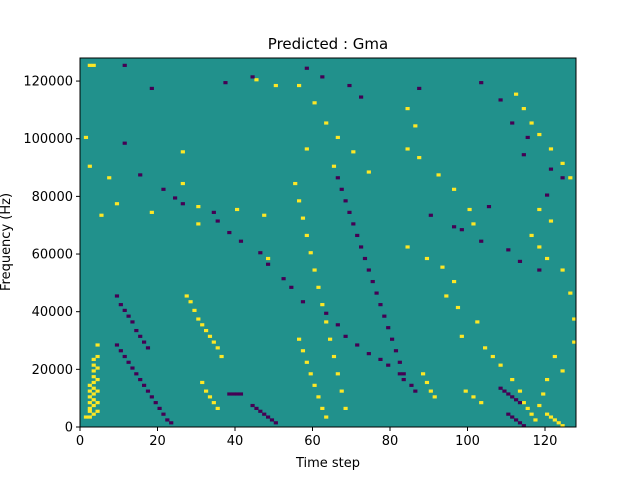 The width and height of the screenshot is (640, 480). I want to click on y-axis-label: Frequency (Hz), so click(7, 242).